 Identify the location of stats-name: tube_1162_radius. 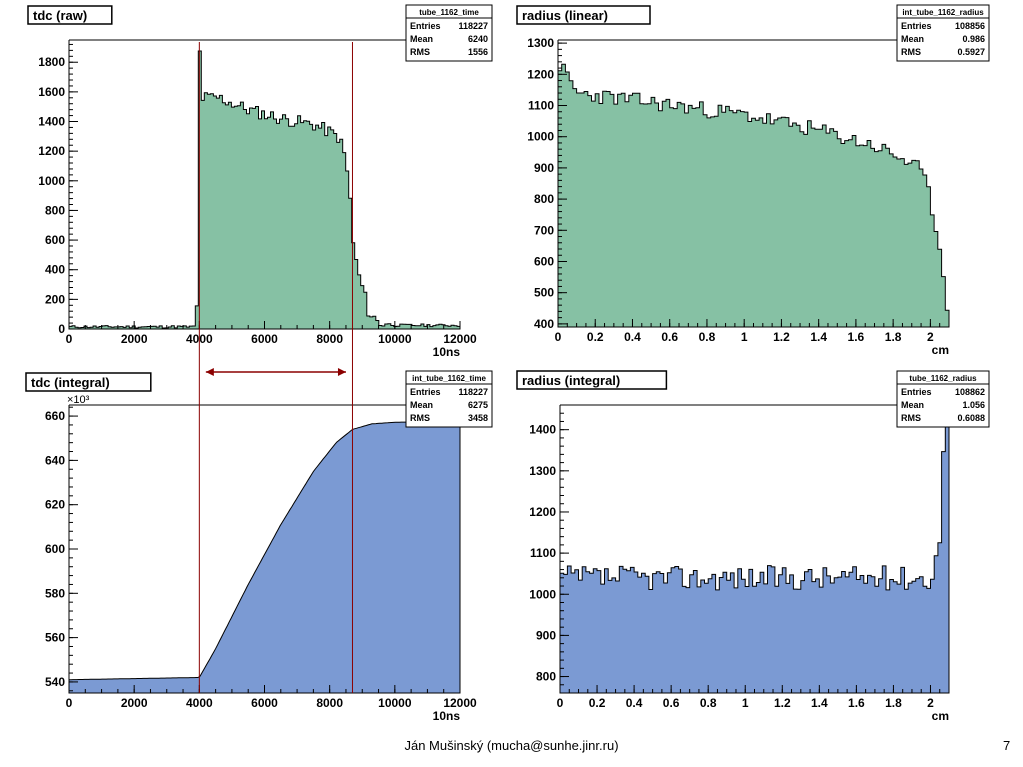
(943, 378).